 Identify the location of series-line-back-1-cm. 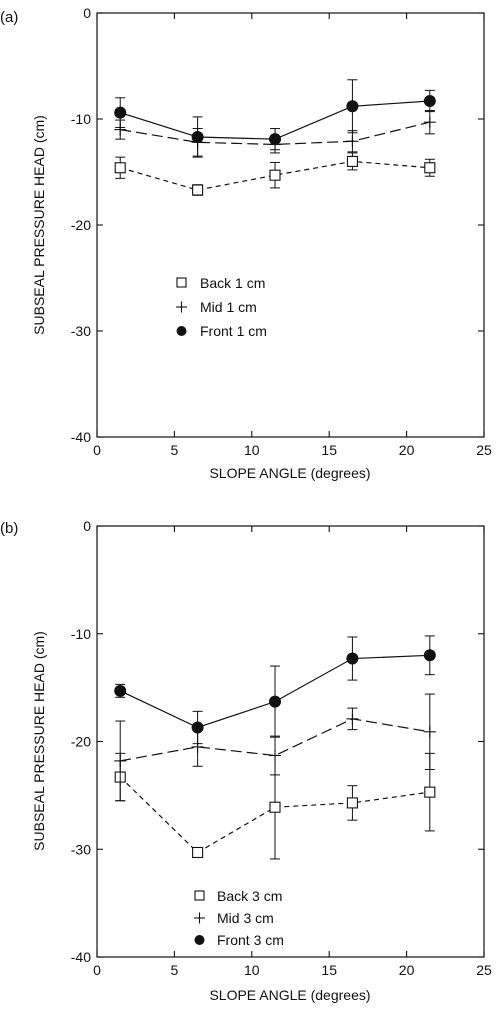
(275, 175).